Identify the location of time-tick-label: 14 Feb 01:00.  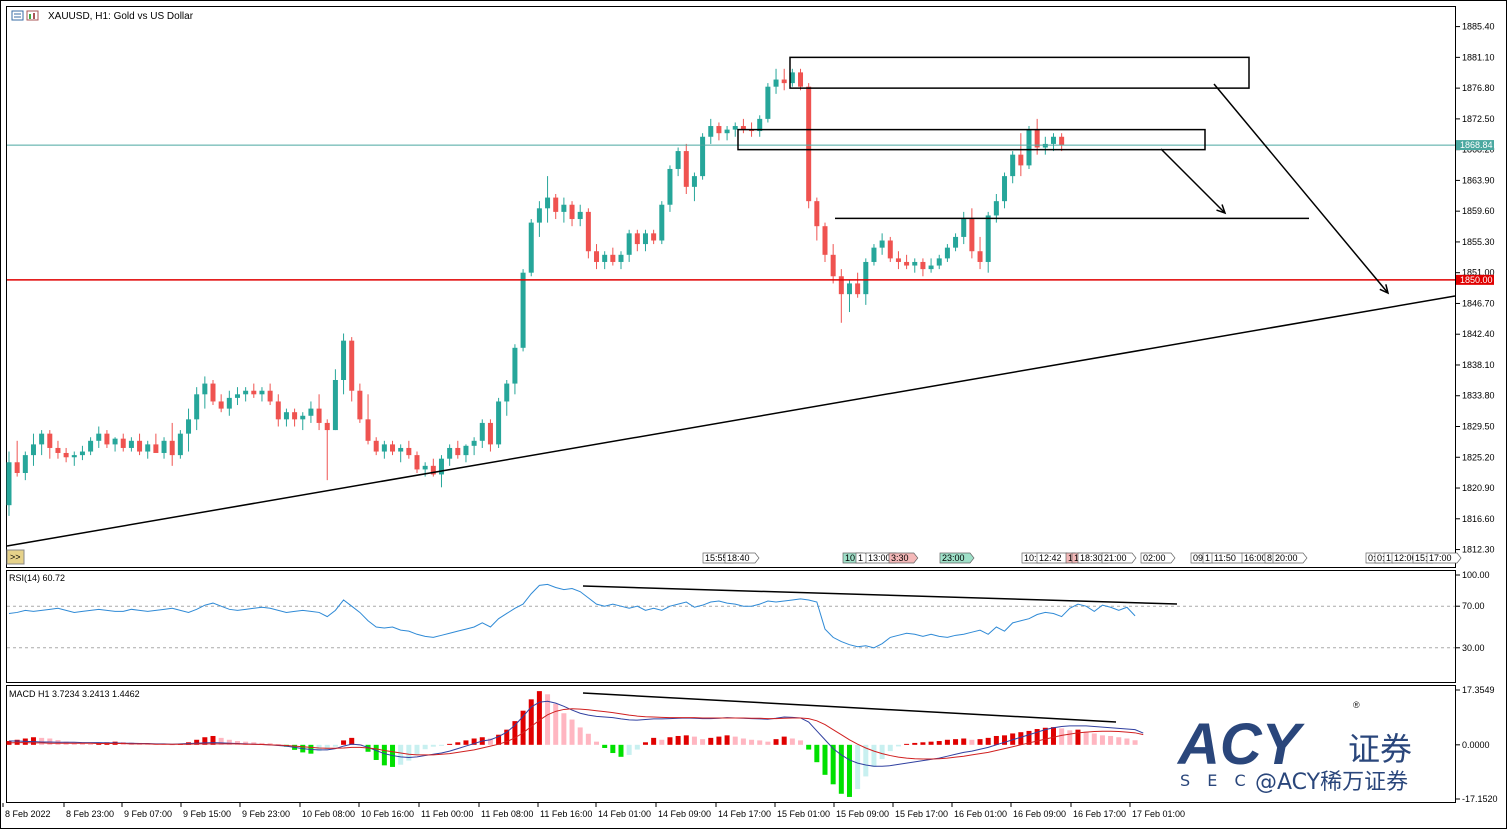
(624, 814).